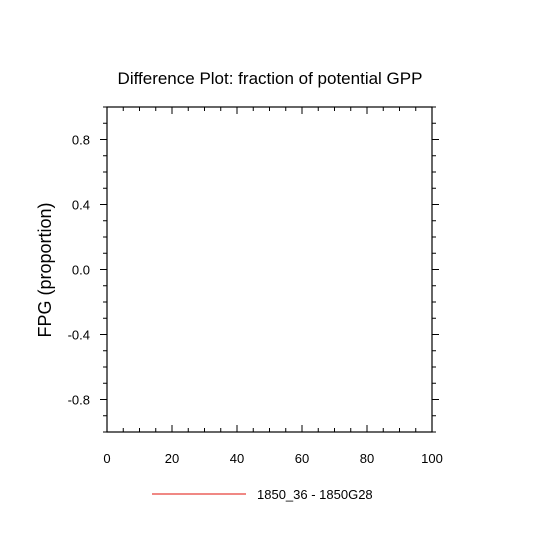 The width and height of the screenshot is (540, 545). I want to click on y-tick-label: -0.8, so click(79, 400).